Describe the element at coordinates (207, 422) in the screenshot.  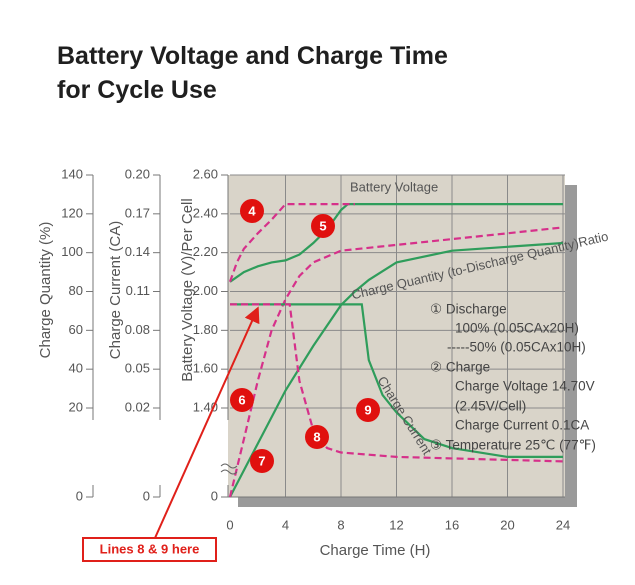
I see `callout-arrow` at that location.